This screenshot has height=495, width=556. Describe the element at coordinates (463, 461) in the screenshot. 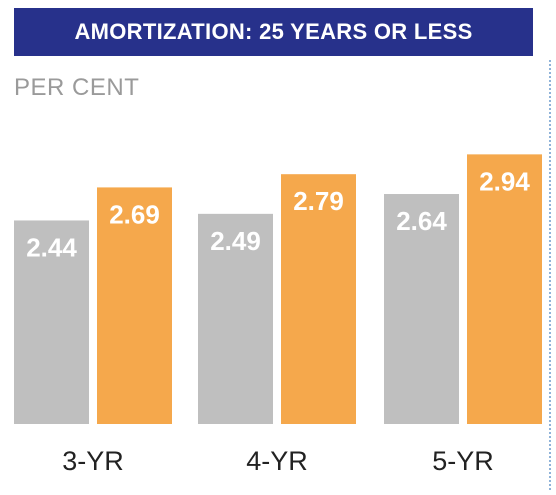

I see `category-label-5-yr: 5-YR` at that location.